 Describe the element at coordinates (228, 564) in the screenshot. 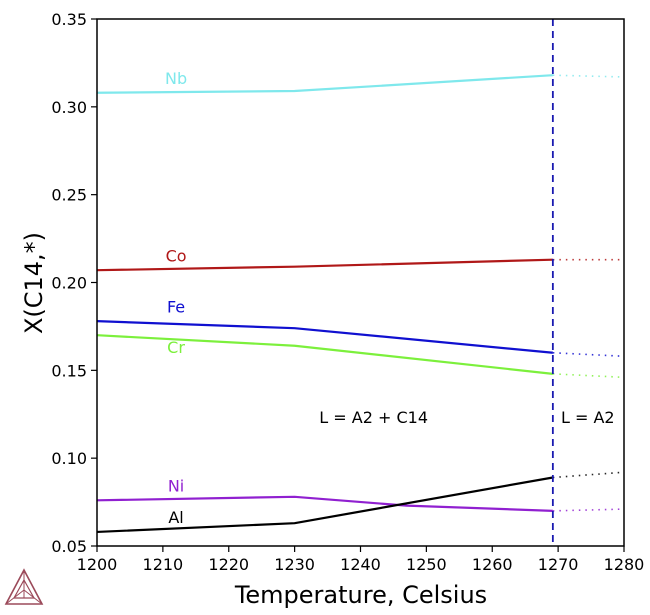

I see `x-tick-label: 1220` at that location.